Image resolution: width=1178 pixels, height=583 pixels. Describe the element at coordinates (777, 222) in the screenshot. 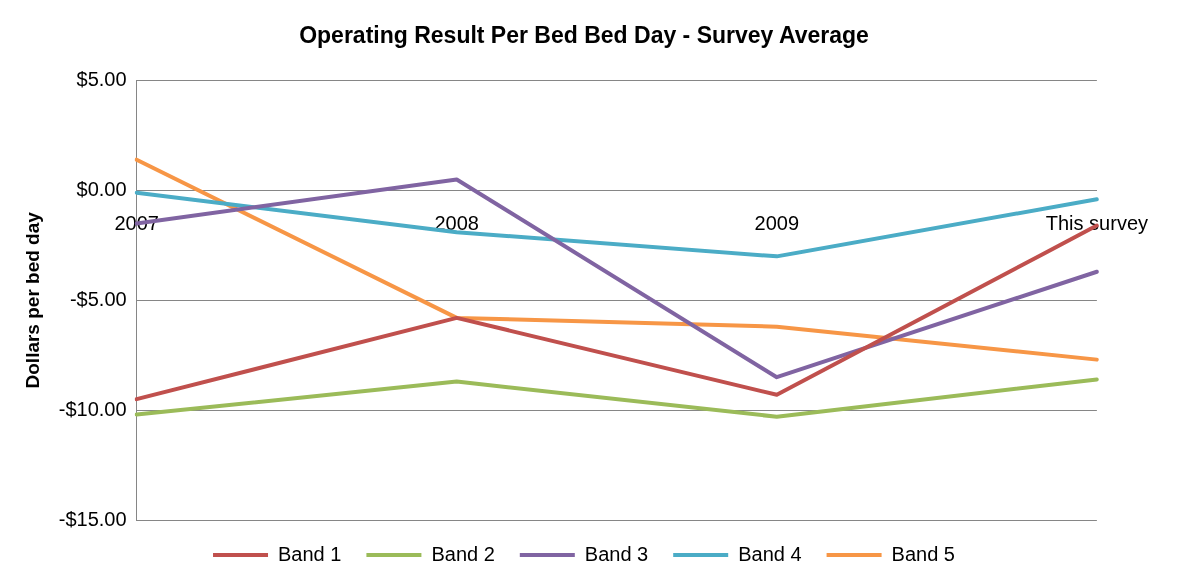

I see `x-tick-label: 2009` at that location.